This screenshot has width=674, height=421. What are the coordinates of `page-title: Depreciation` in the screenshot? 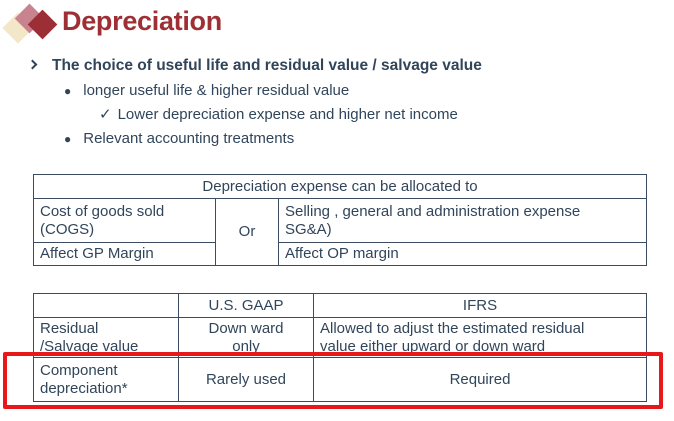 It's located at (142, 21).